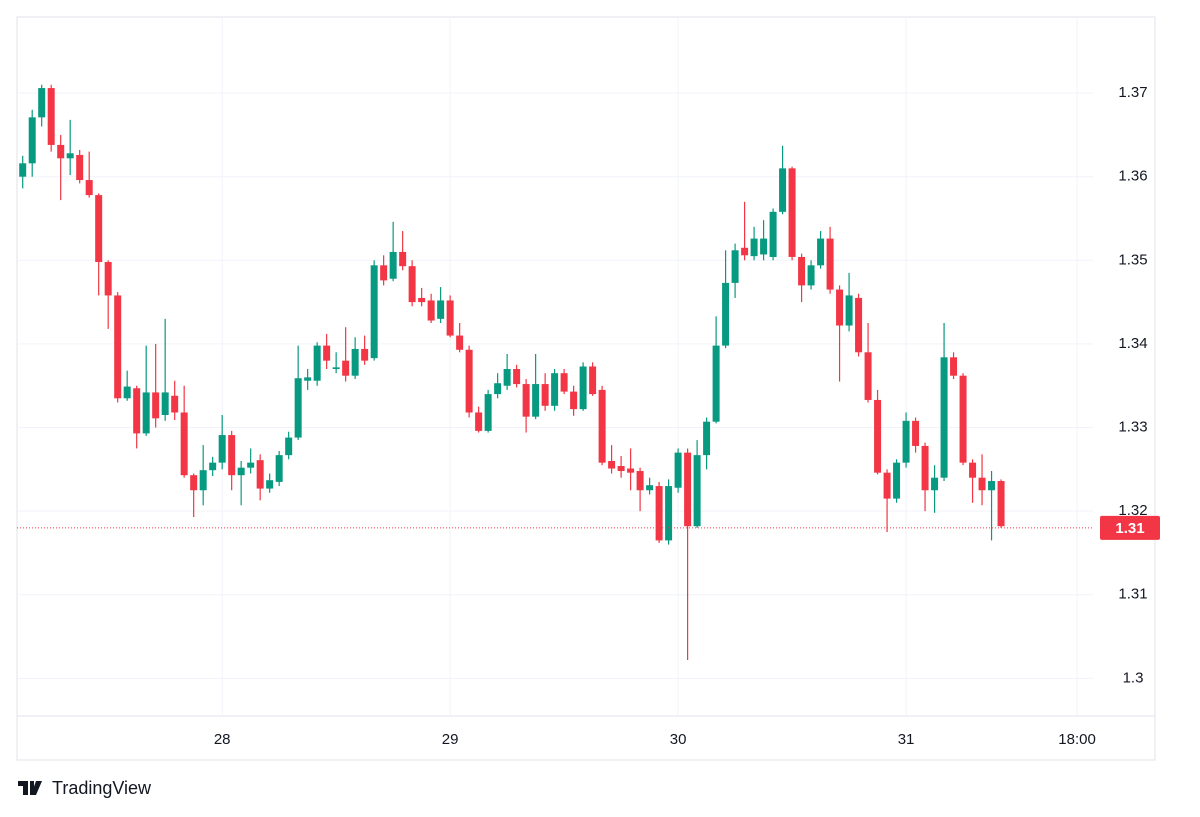 Image resolution: width=1200 pixels, height=817 pixels. Describe the element at coordinates (1132, 176) in the screenshot. I see `y-tick-label: 1.36` at that location.